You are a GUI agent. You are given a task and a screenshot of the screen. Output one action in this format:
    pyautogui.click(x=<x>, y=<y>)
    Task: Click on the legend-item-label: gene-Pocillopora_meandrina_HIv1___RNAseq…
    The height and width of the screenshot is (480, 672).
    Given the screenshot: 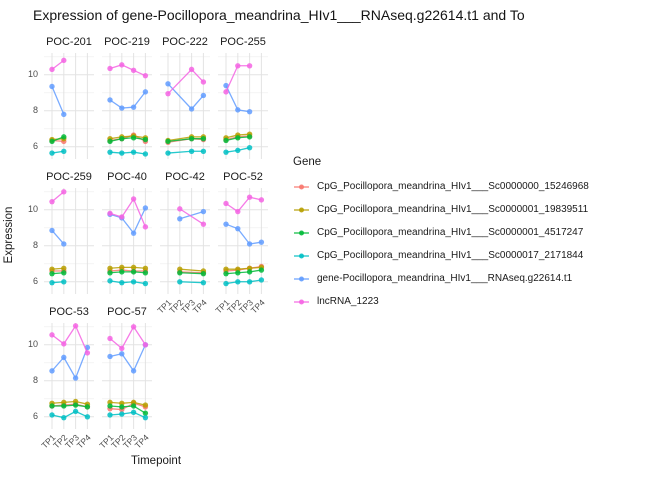 What is the action you would take?
    pyautogui.click(x=445, y=278)
    